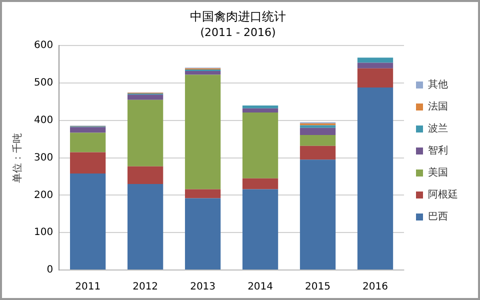 The height and width of the screenshot is (300, 480). What do you see at coordinates (44, 232) in the screenshot?
I see `y-tick-label: 100` at bounding box center [44, 232].